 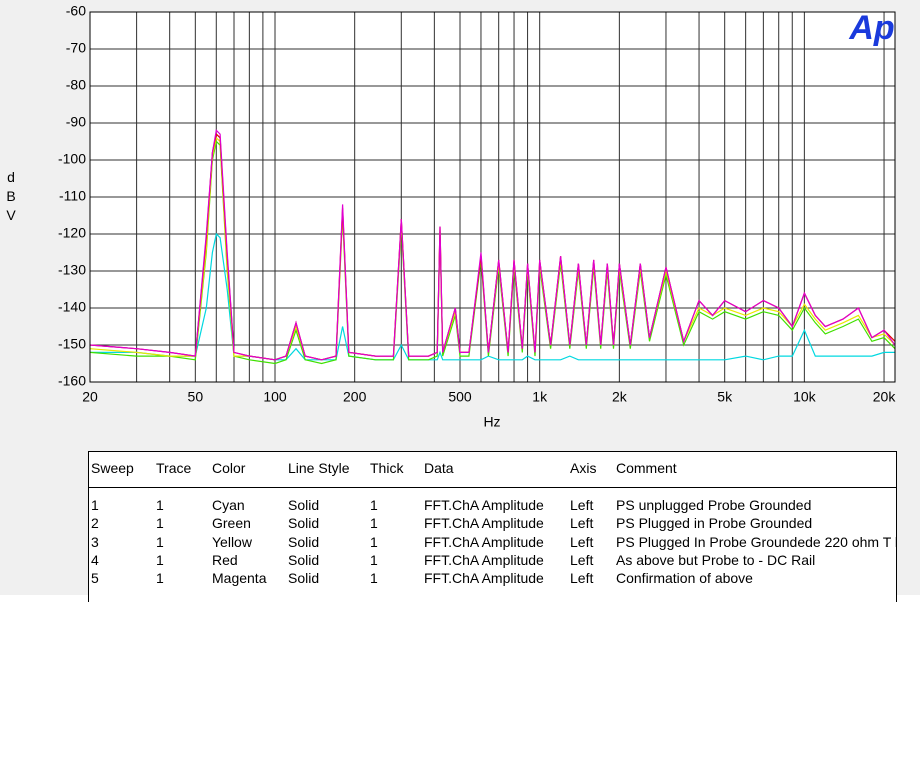 I want to click on x-tick-label: 500, so click(x=460, y=397).